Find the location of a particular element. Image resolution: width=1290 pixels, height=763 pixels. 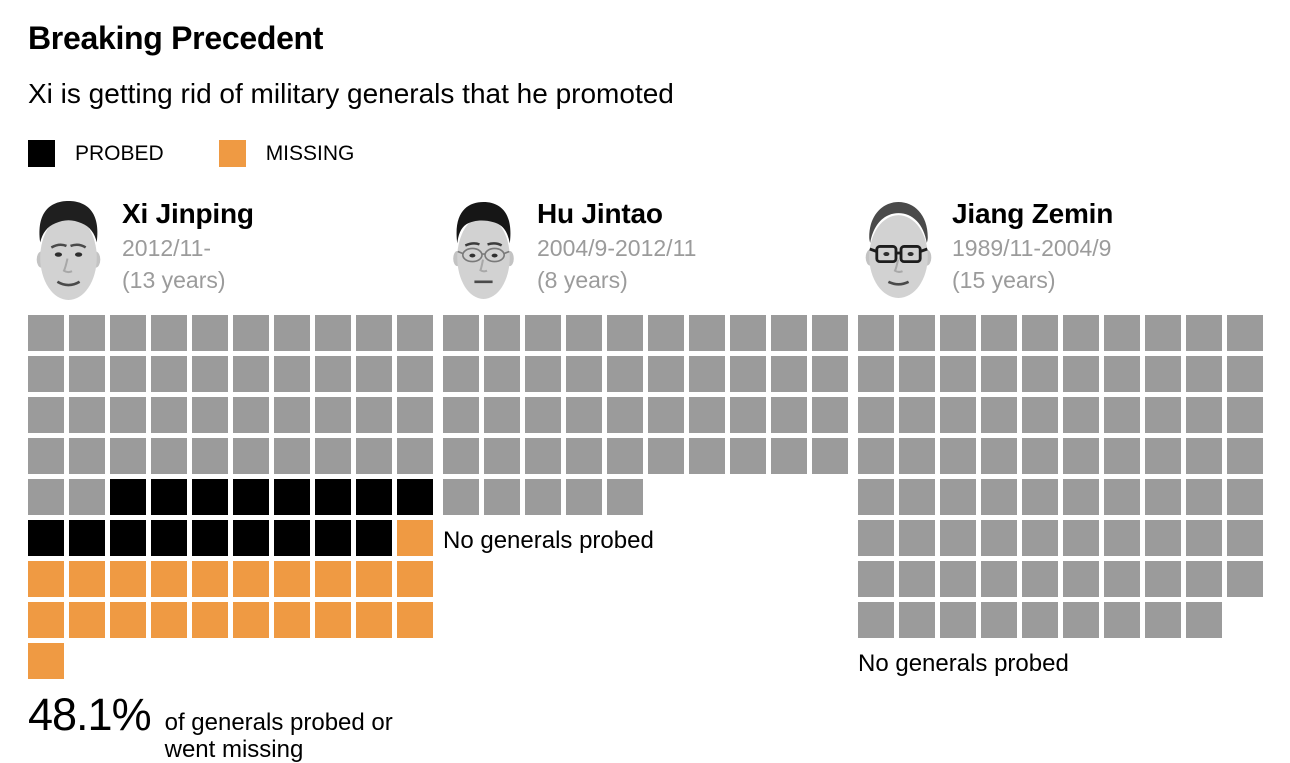

jiang-zemin-photo is located at coordinates (898, 250).